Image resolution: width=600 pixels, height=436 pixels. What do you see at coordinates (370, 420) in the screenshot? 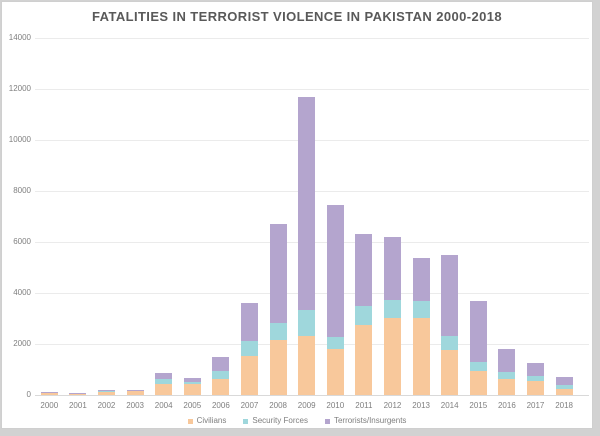
I see `legend-label: Terrorists/Insurgents` at bounding box center [370, 420].